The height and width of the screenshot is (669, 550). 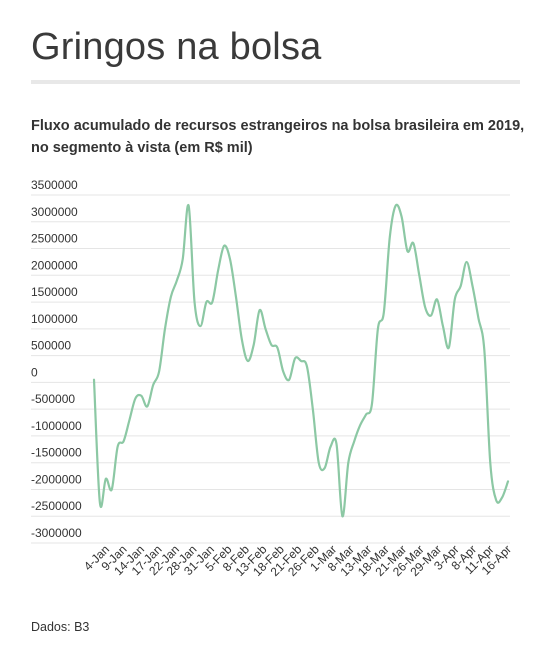 What do you see at coordinates (56, 426) in the screenshot?
I see `y-tick-label: -1000000` at bounding box center [56, 426].